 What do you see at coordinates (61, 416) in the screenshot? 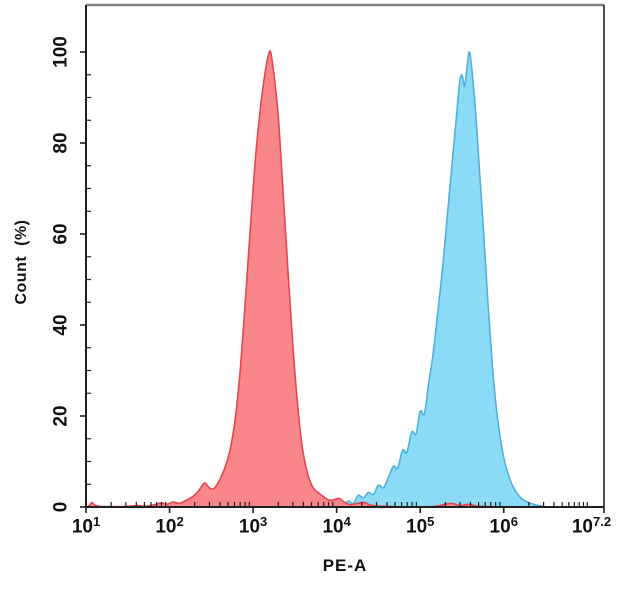
I see `y-tick-label-20: 20` at bounding box center [61, 416].